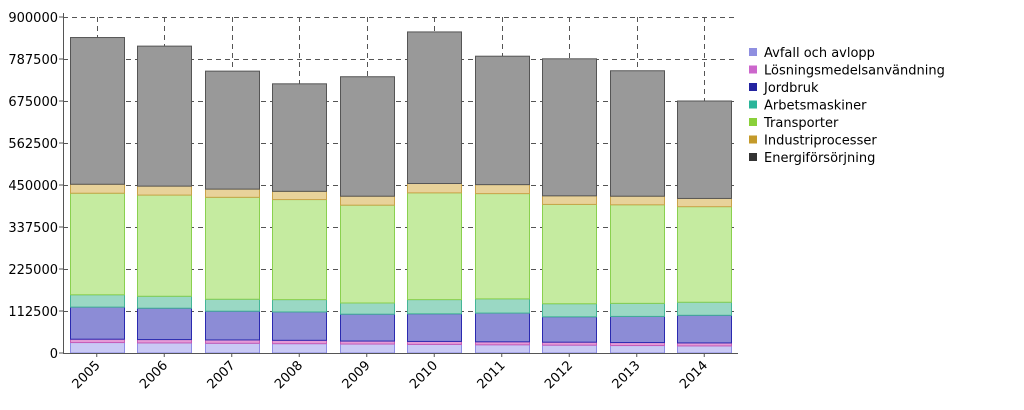  I want to click on legend-label: Industriprocesser, so click(820, 141).